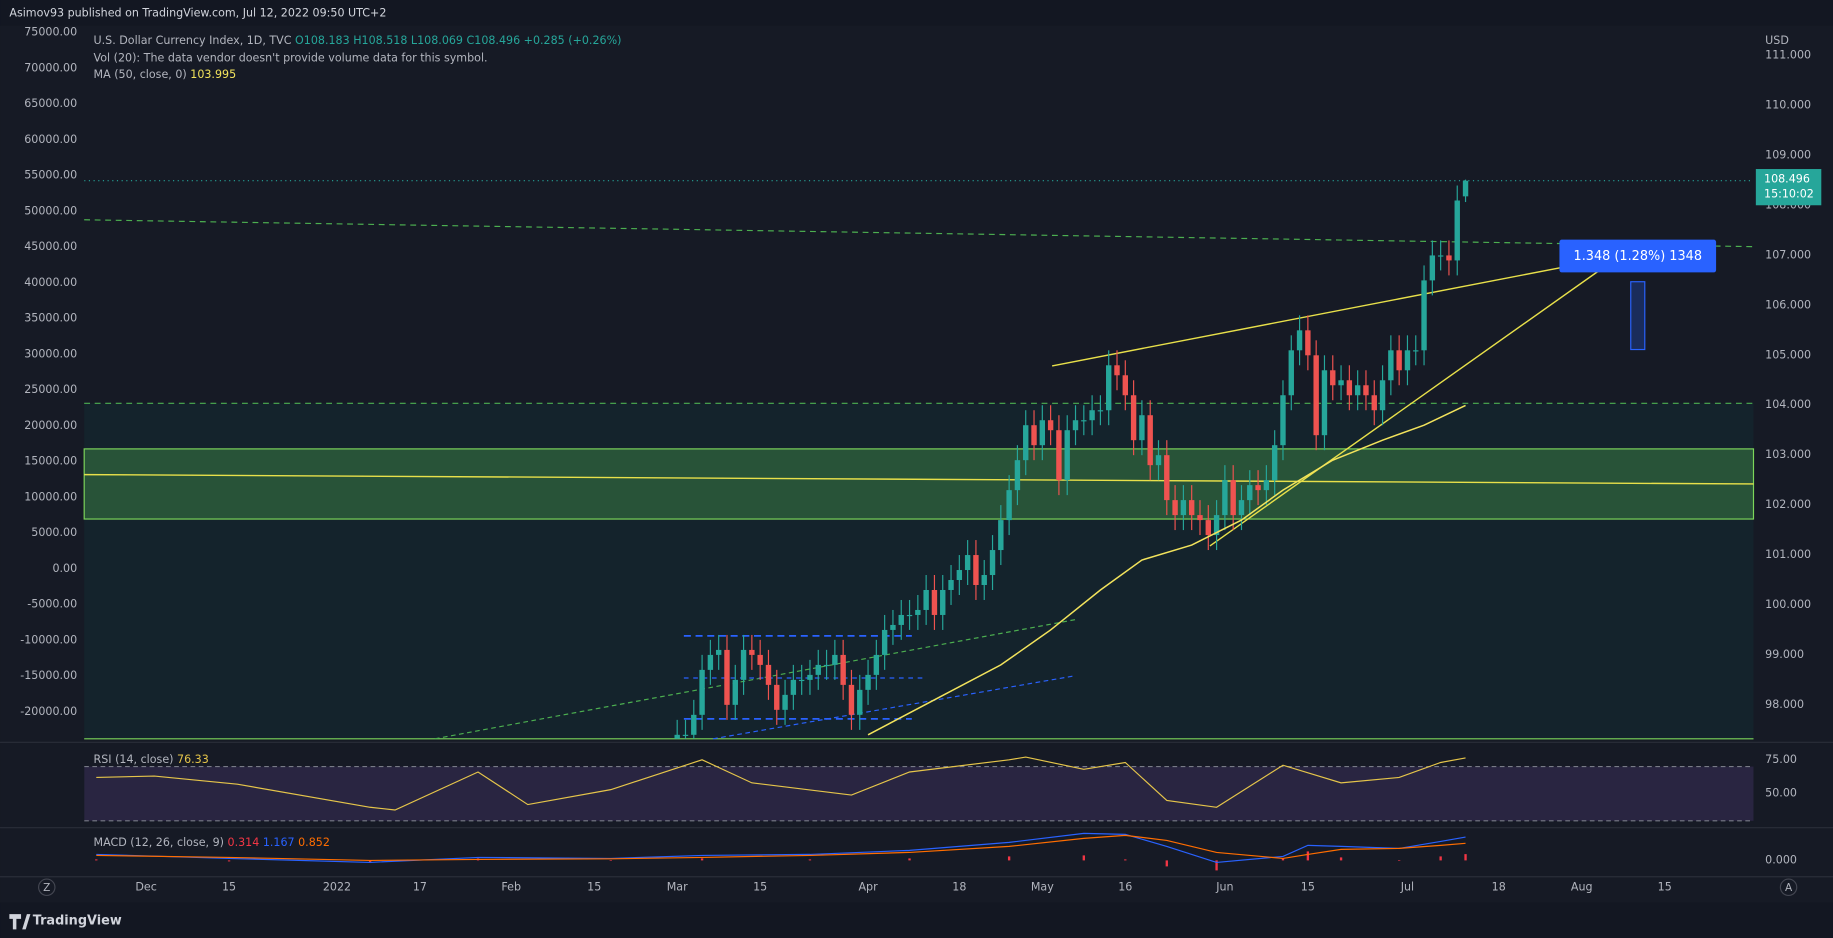  I want to click on currency: USD, so click(1777, 40).